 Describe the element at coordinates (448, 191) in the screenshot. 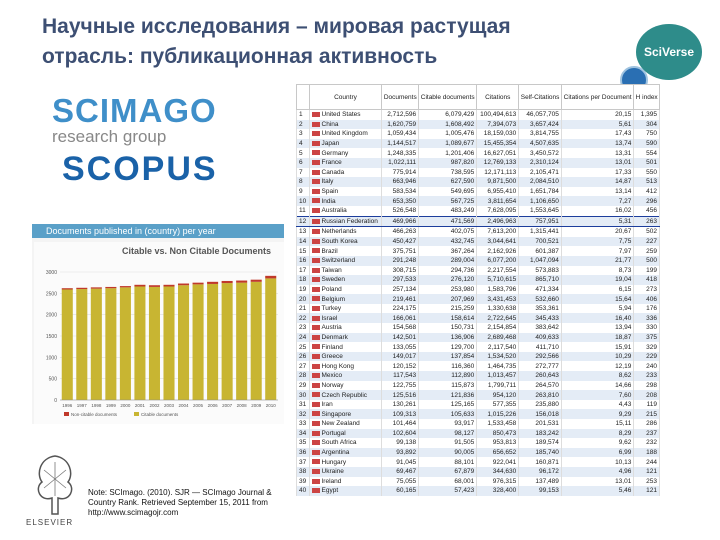

I see `value-cell: 549,695` at that location.